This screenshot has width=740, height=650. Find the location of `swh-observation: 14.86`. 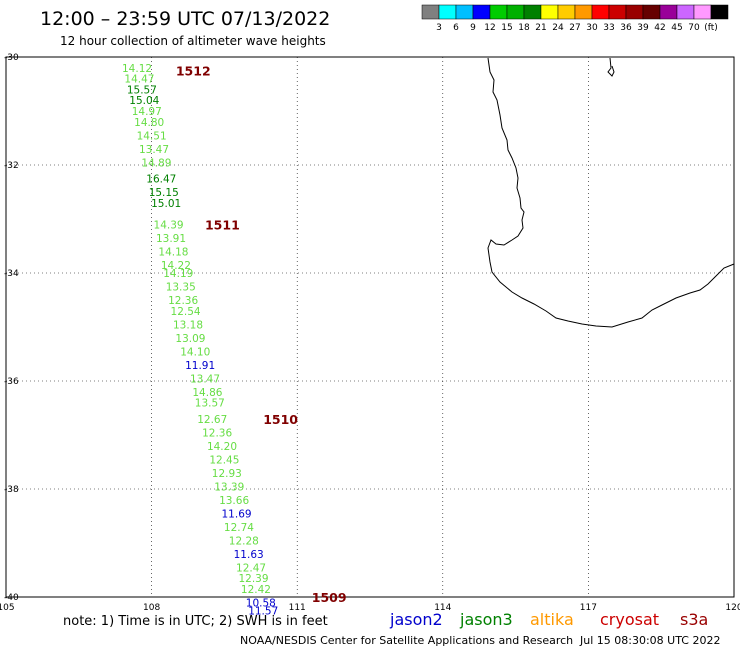

swh-observation: 14.86 is located at coordinates (207, 393).